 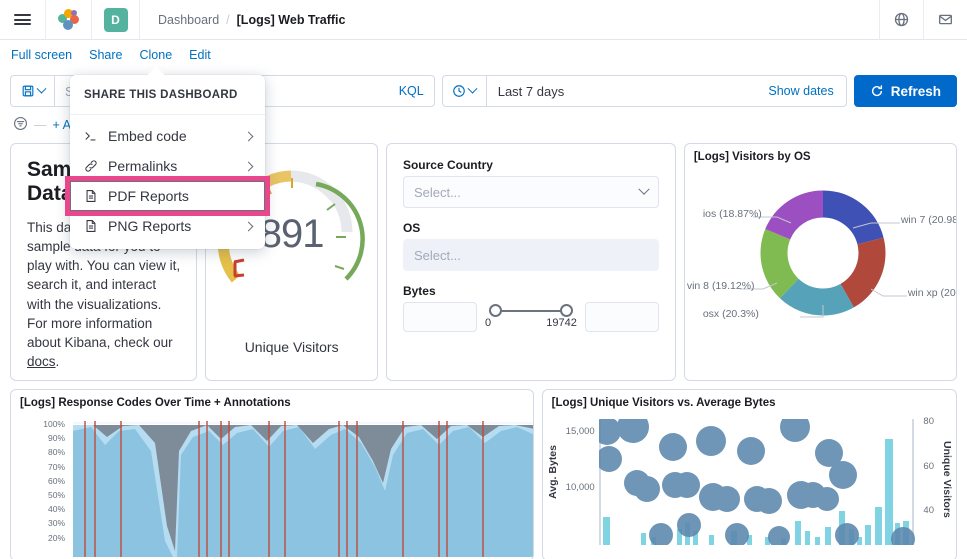 I want to click on breadcrumb: Dashboard / [Logs] Web Traffic, so click(x=242, y=20).